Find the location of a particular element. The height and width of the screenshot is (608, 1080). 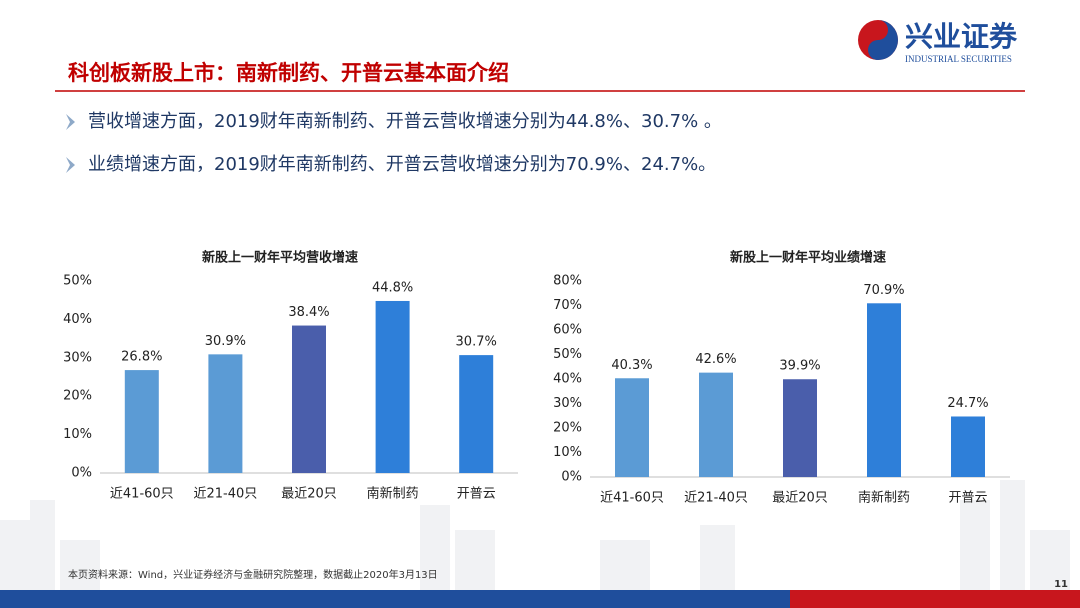

bullet-text: 业绩增速方面，2019财年南新制药、开普云营收增速分别为70.9%、24.7%。 is located at coordinates (402, 164).